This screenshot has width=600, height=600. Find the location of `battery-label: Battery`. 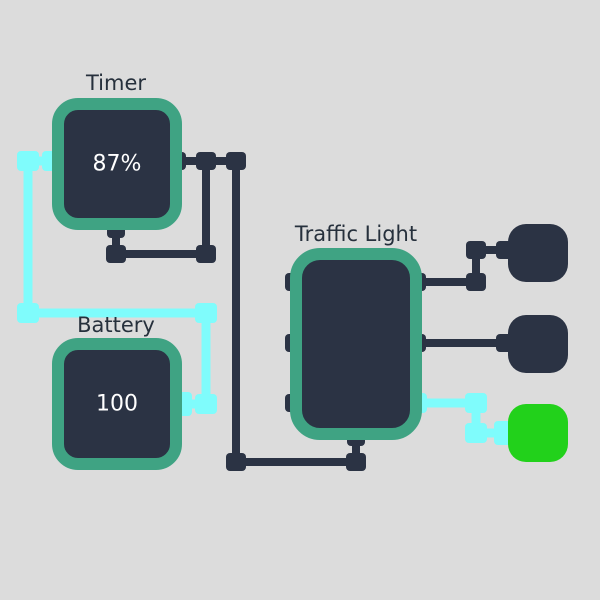

battery-label: Battery is located at coordinates (116, 325).